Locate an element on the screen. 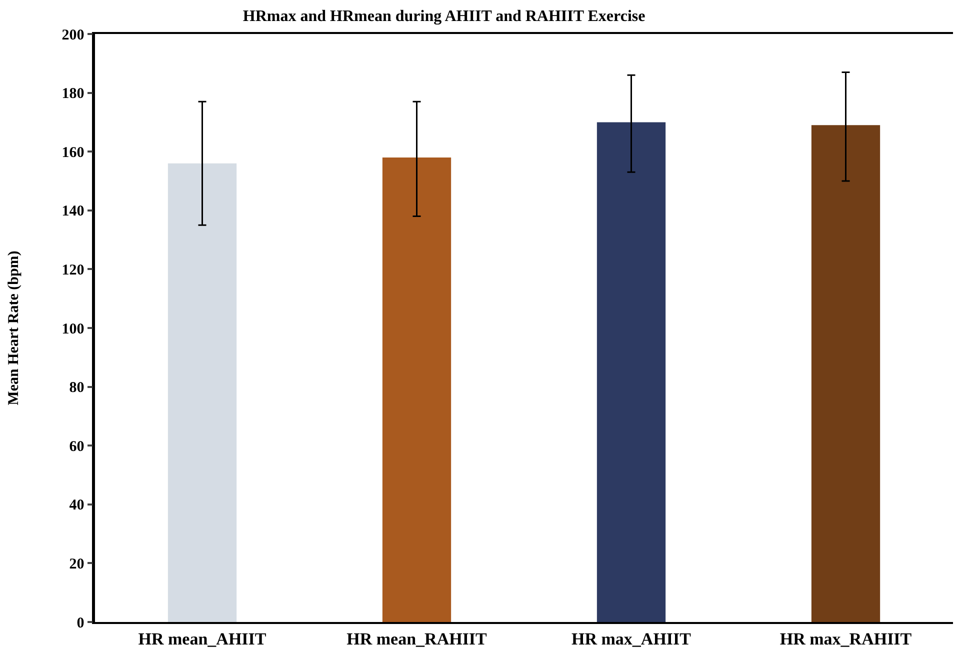  y-tick-label: 60 is located at coordinates (76, 446).